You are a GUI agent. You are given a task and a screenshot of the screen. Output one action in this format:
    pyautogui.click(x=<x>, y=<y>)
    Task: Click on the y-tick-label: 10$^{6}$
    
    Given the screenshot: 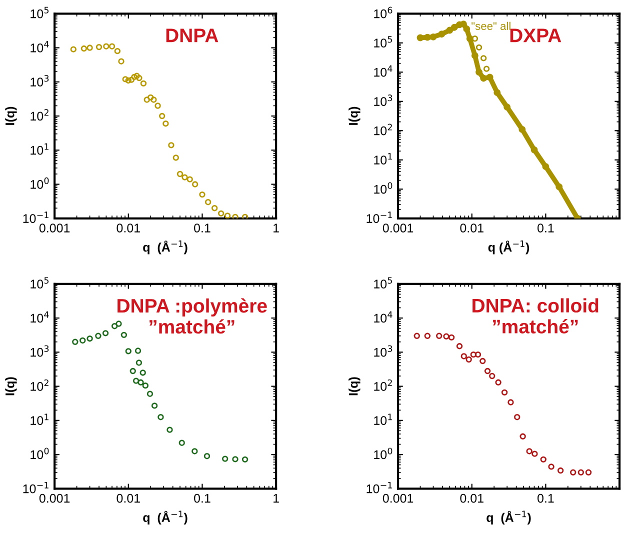 What is the action you would take?
    pyautogui.click(x=383, y=12)
    